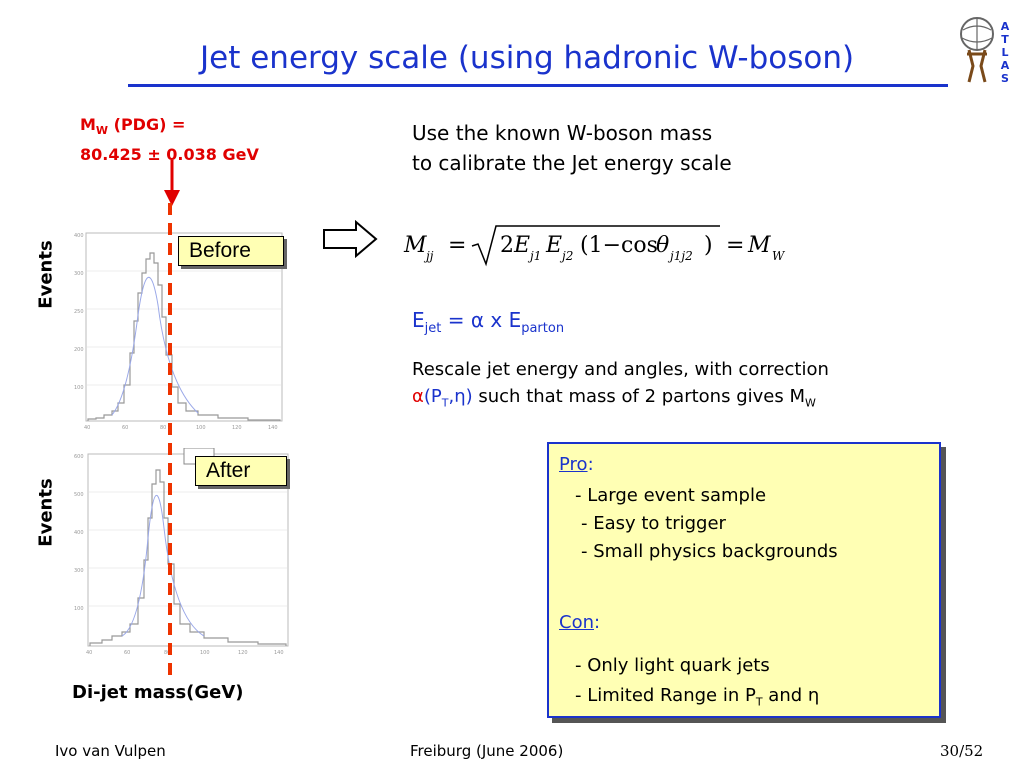 Image resolution: width=1024 pixels, height=768 pixels. Describe the element at coordinates (566, 256) in the screenshot. I see `svg-text: j2` at that location.